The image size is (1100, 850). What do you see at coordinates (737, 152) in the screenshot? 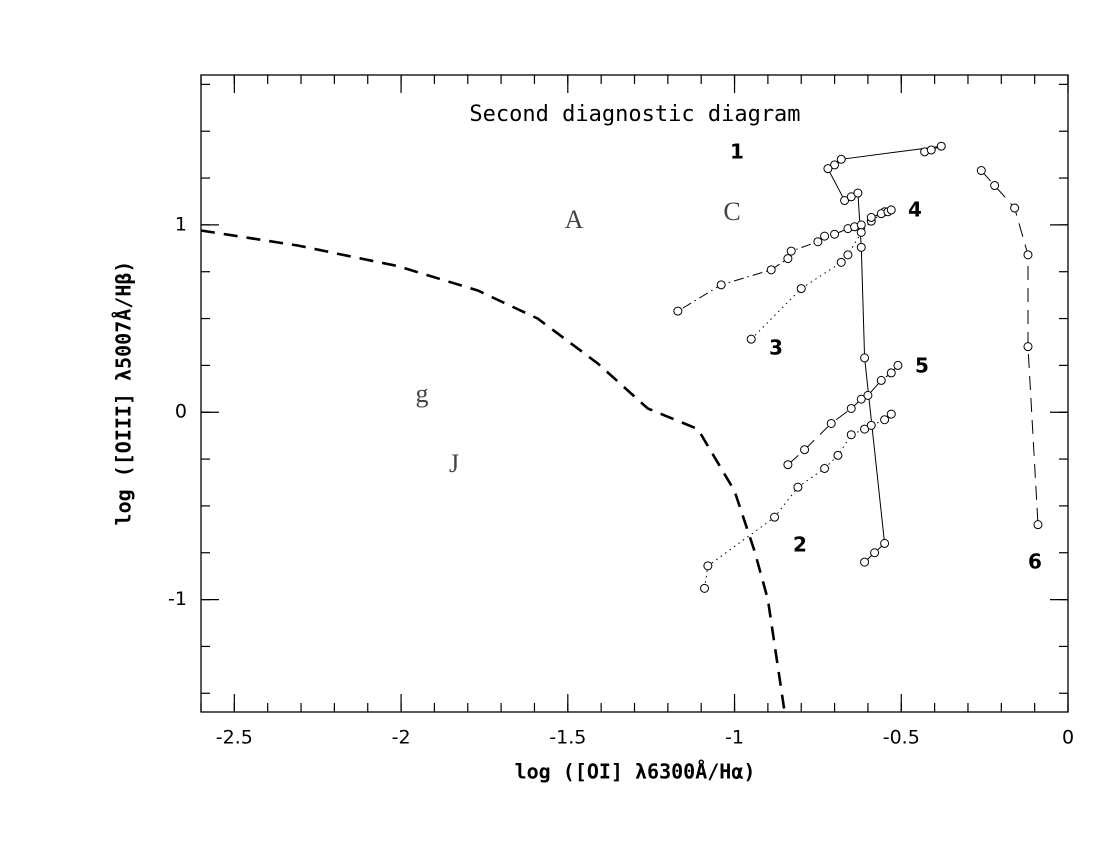
I see `series-label: 1` at bounding box center [737, 152].